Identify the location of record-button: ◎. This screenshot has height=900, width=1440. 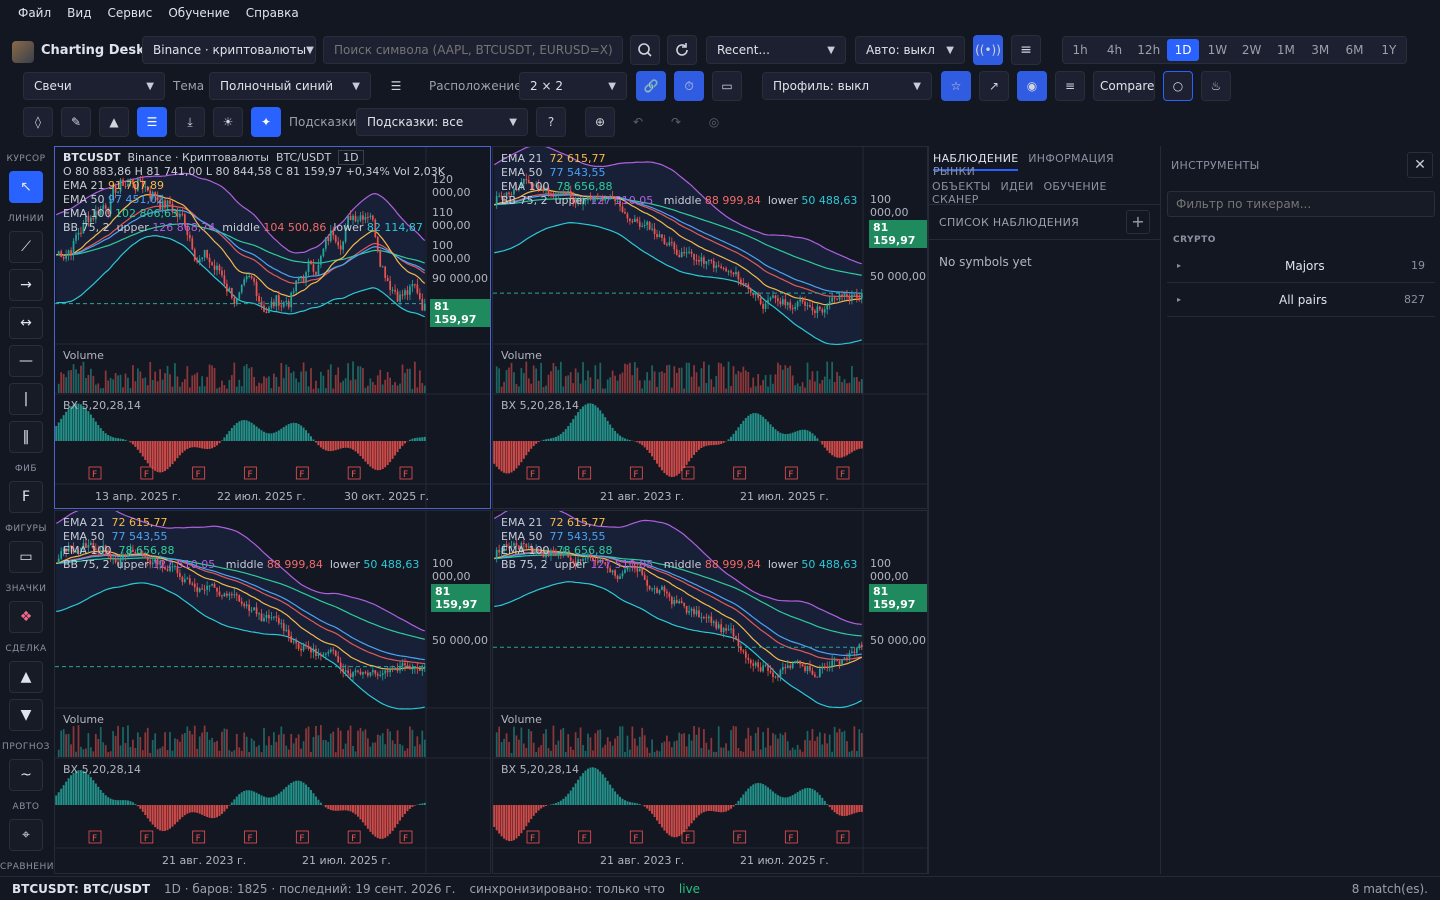
(714, 122).